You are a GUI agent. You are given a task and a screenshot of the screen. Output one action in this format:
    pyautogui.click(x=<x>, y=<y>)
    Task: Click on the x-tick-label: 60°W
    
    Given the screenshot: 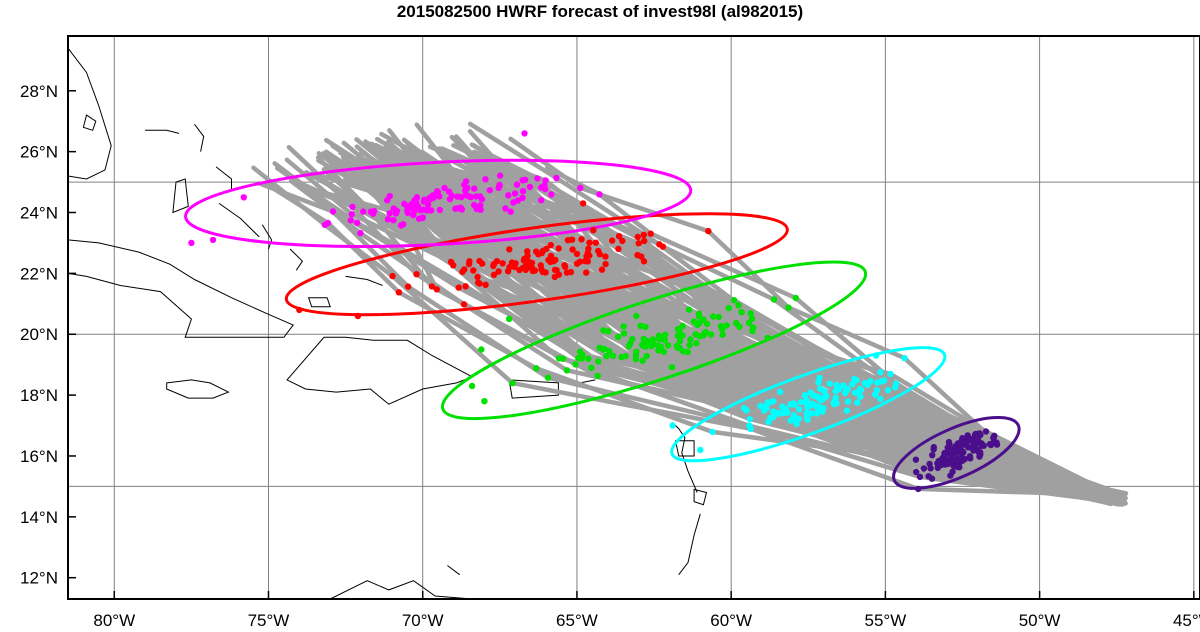 What is the action you would take?
    pyautogui.click(x=731, y=620)
    